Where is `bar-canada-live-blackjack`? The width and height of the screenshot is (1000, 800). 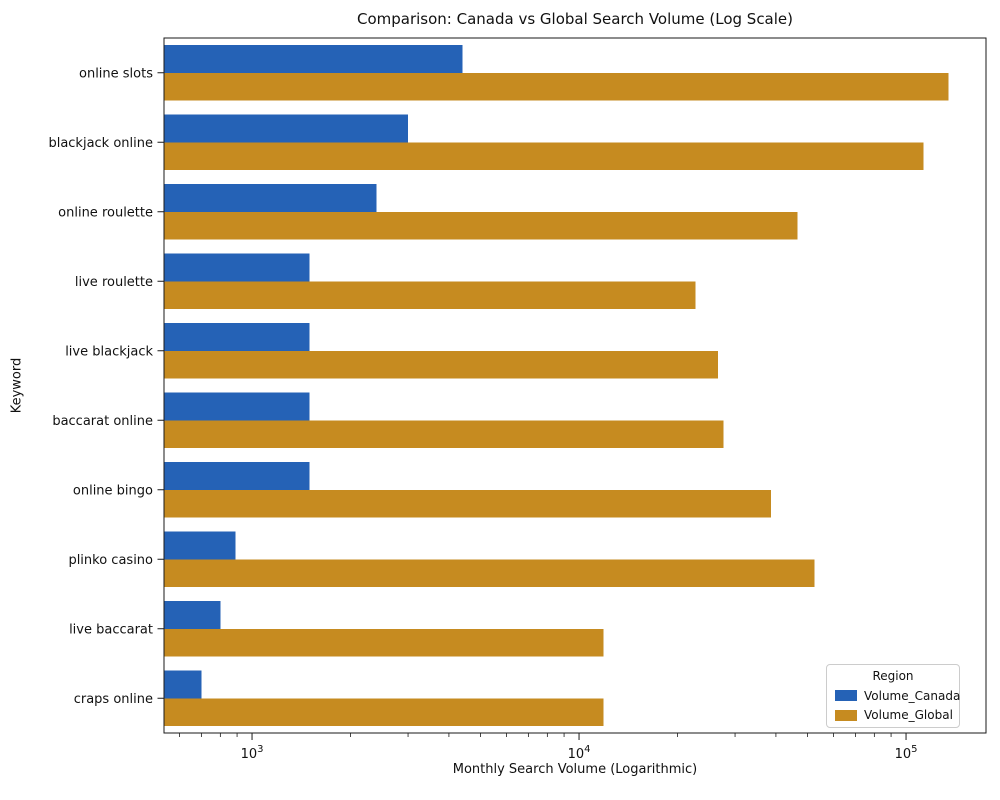 bar-canada-live-blackjack is located at coordinates (237, 336).